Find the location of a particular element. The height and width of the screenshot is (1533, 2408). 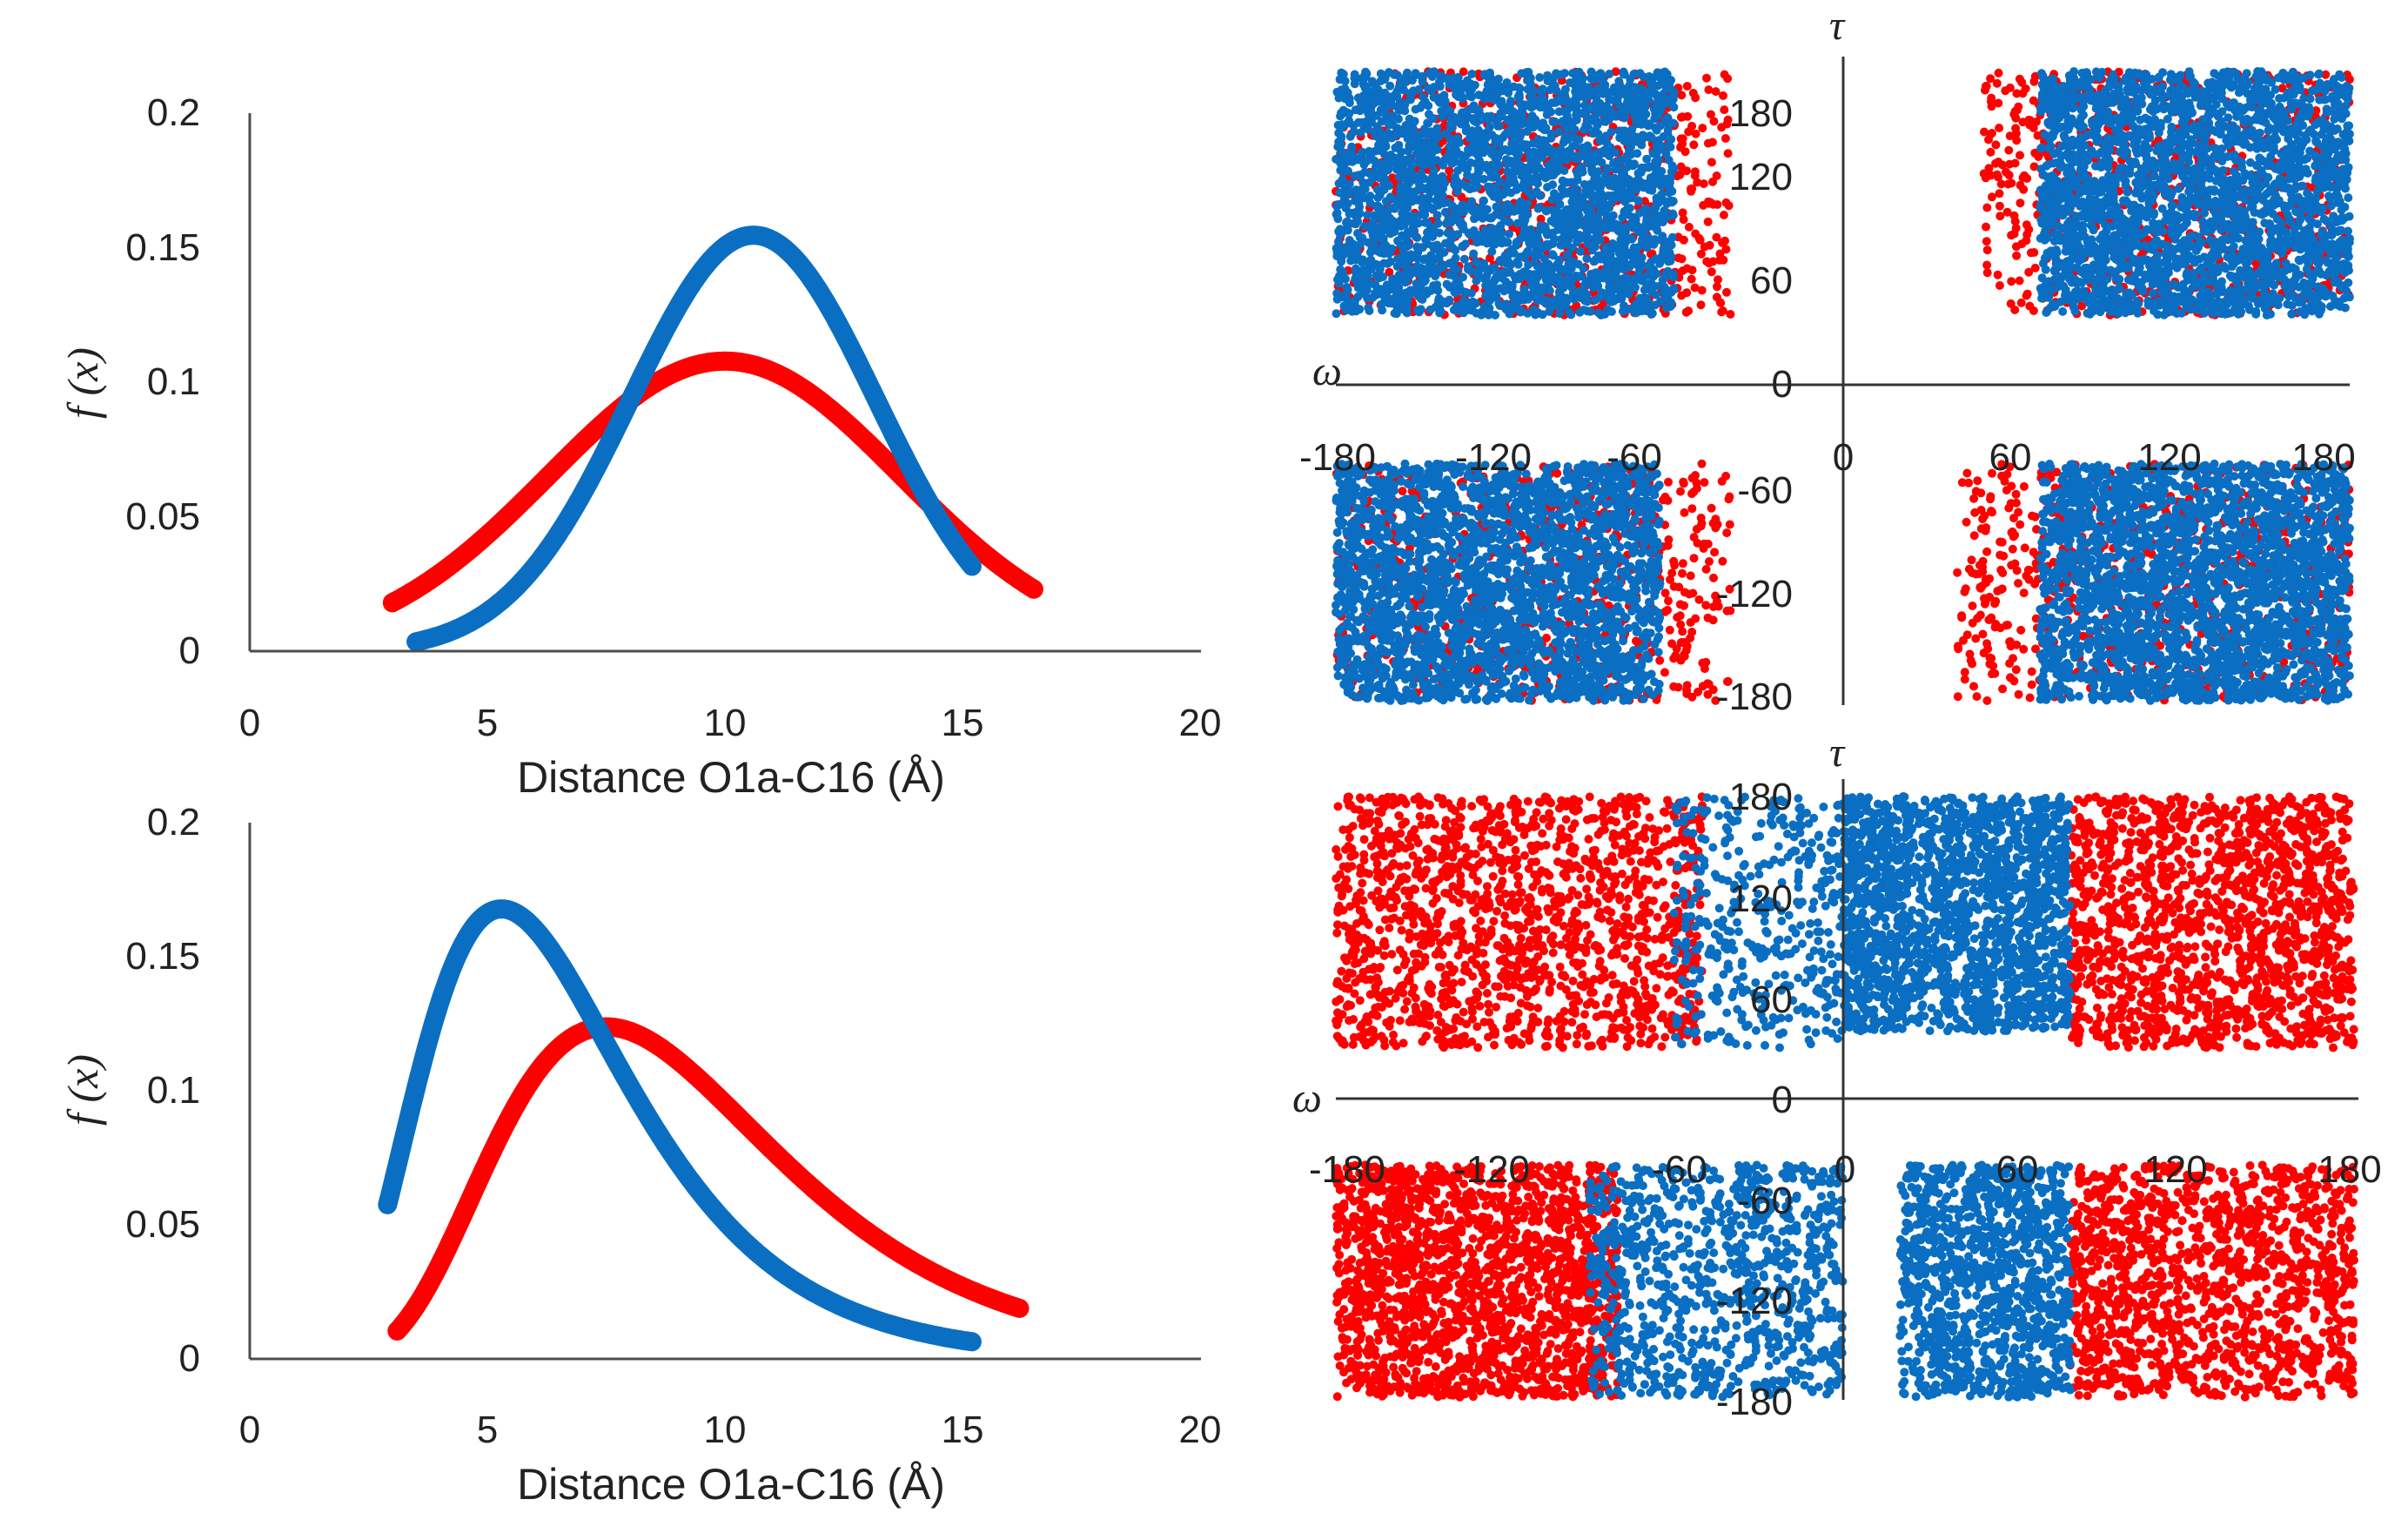

density-bottom-ytick: 0.1 is located at coordinates (173, 1090).